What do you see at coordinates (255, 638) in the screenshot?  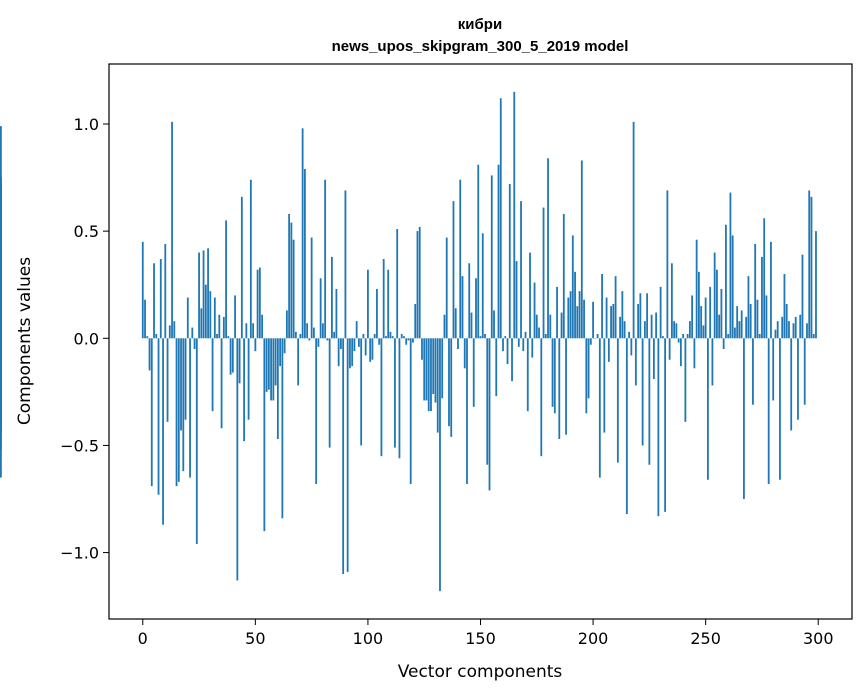 I see `x-tick-label: 50` at bounding box center [255, 638].